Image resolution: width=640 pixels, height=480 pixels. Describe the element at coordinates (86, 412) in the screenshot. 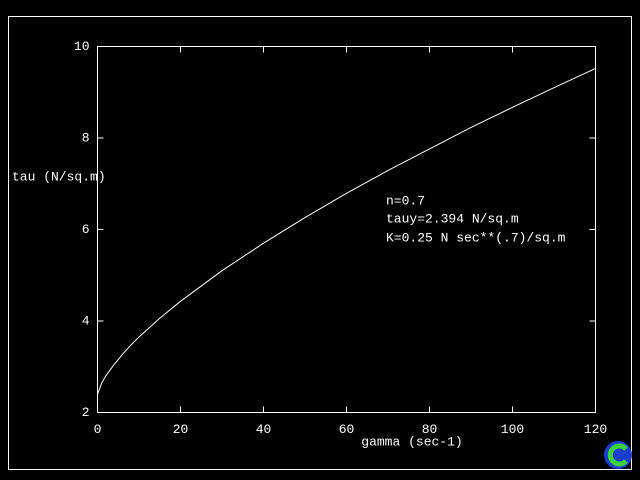

I see `y-tick-label: 2` at that location.